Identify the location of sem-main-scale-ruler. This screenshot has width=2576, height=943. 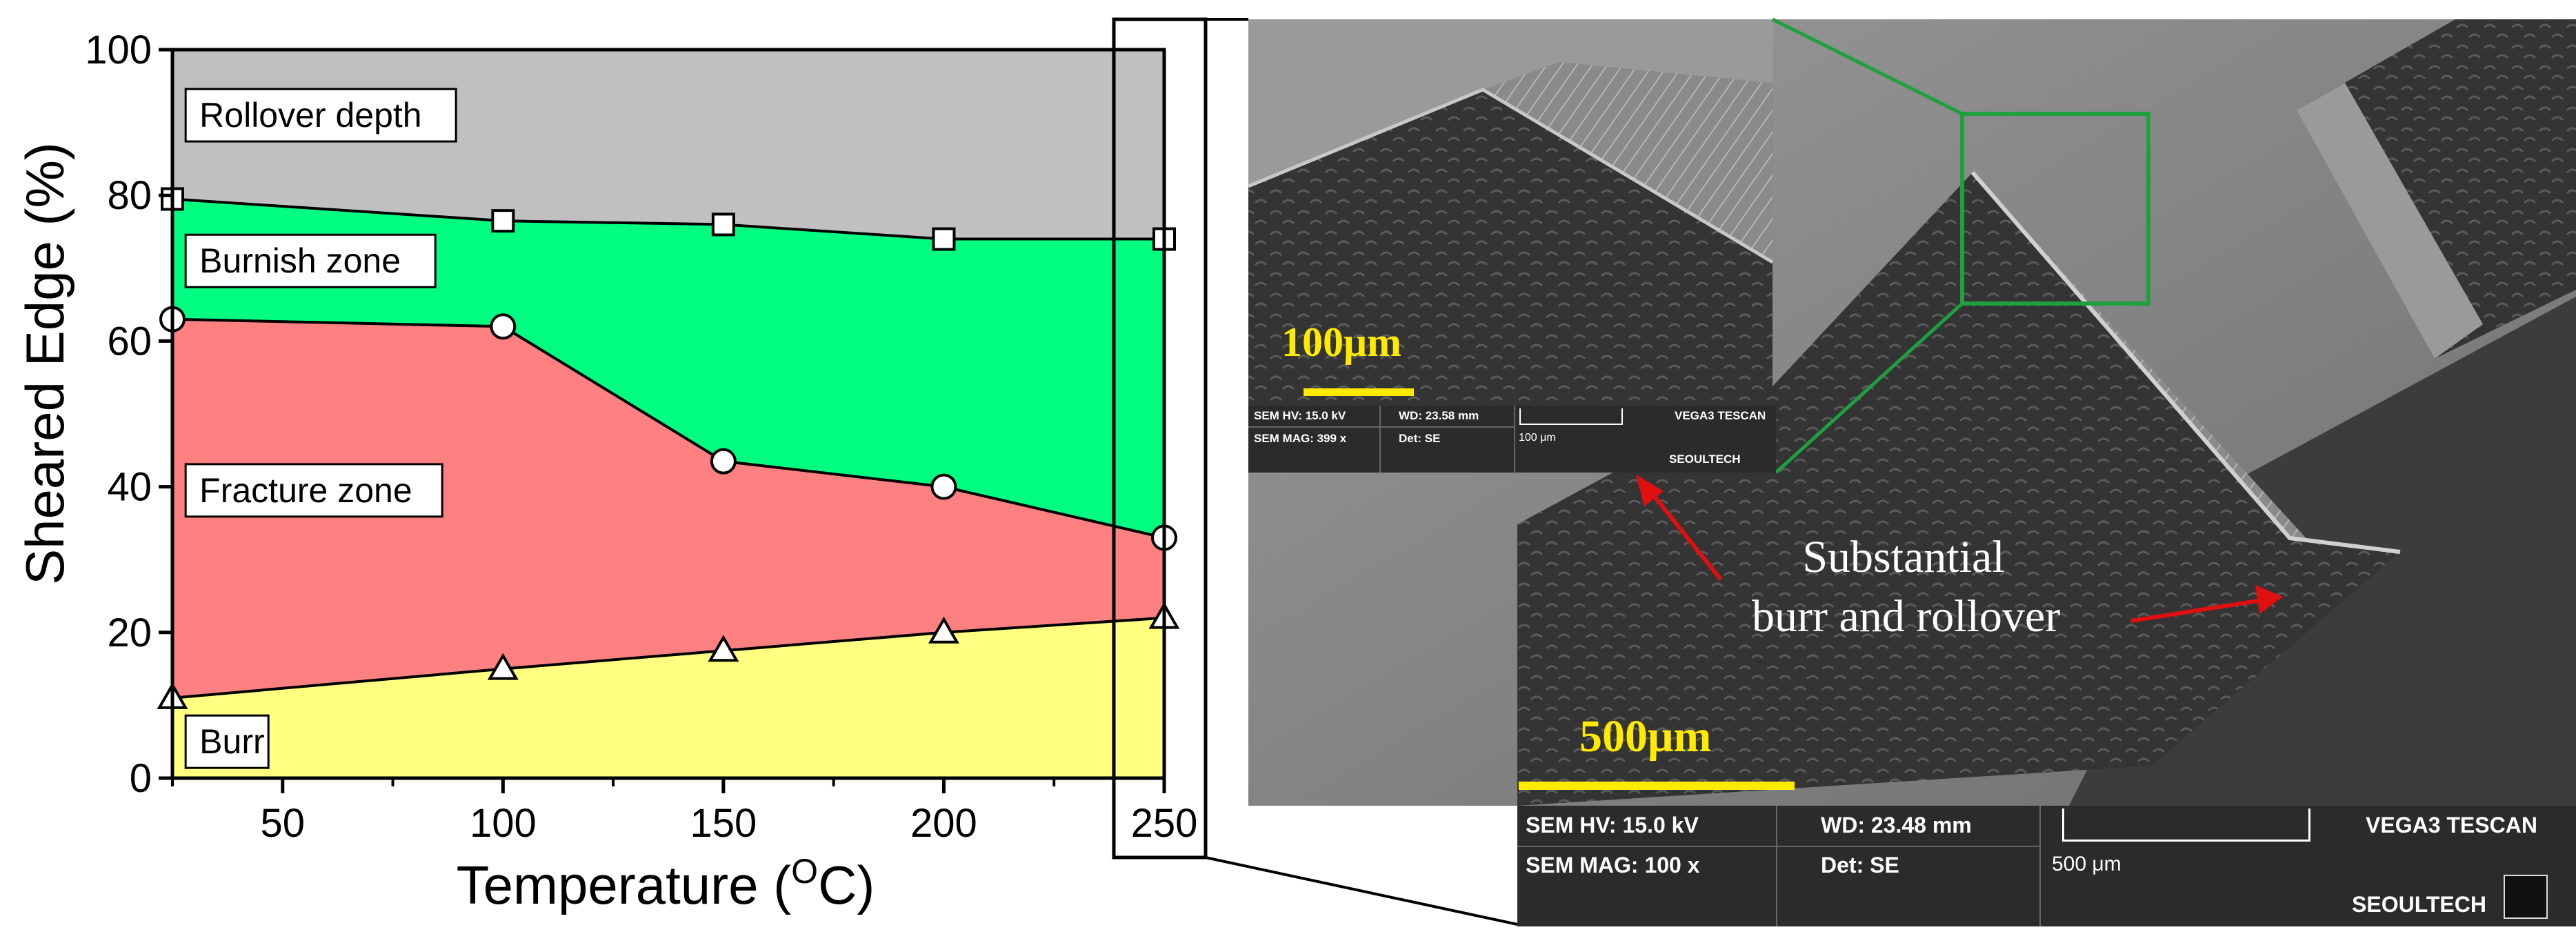
(2186, 825).